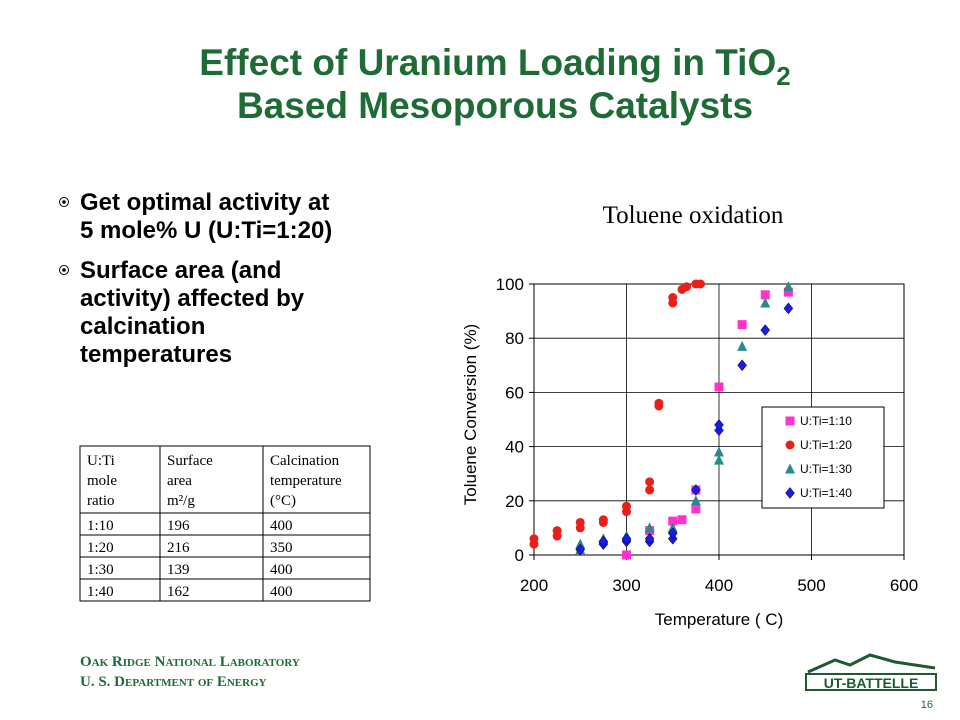 Image resolution: width=960 pixels, height=720 pixels. What do you see at coordinates (179, 481) in the screenshot?
I see `table-header-text: area` at bounding box center [179, 481].